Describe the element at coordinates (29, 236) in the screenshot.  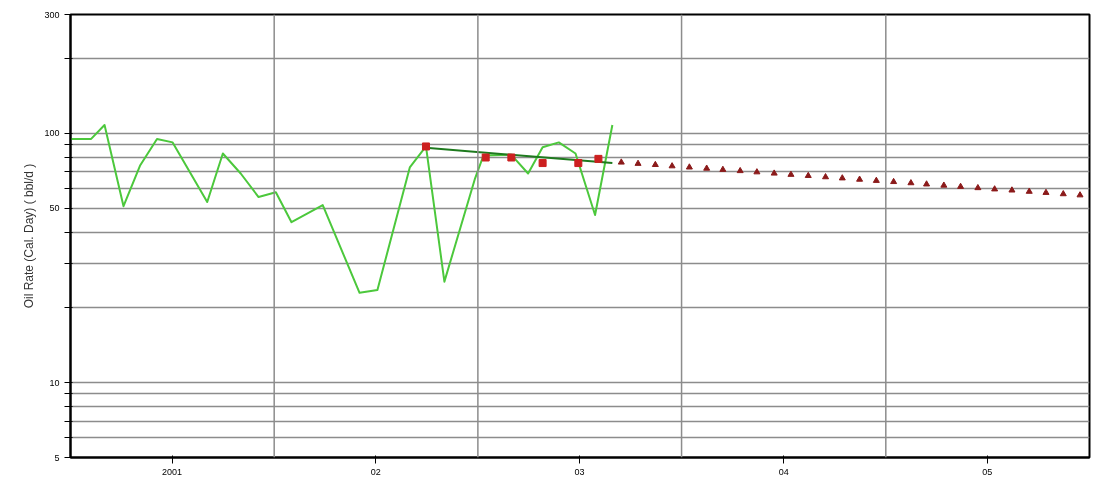
I see `y-axis-title: Oil Rate (Cal. Day) ( bbl/d )` at that location.